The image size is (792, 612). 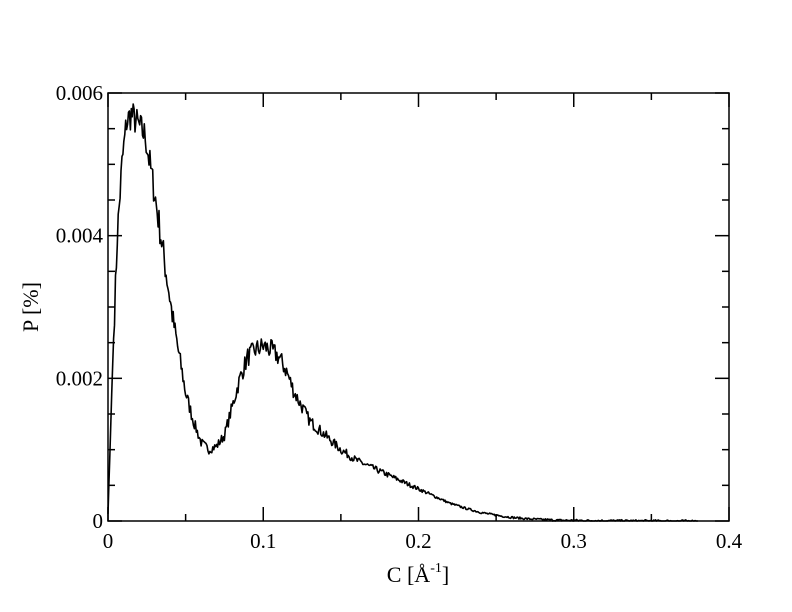 What do you see at coordinates (30, 307) in the screenshot?
I see `y-axis-label: P [%]` at bounding box center [30, 307].